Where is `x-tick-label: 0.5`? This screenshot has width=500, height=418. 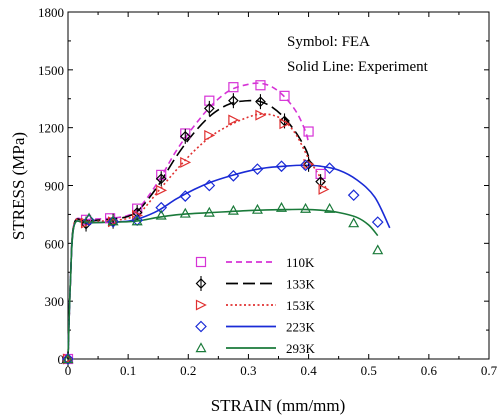 x-tick-label: 0.5 is located at coordinates (369, 370).